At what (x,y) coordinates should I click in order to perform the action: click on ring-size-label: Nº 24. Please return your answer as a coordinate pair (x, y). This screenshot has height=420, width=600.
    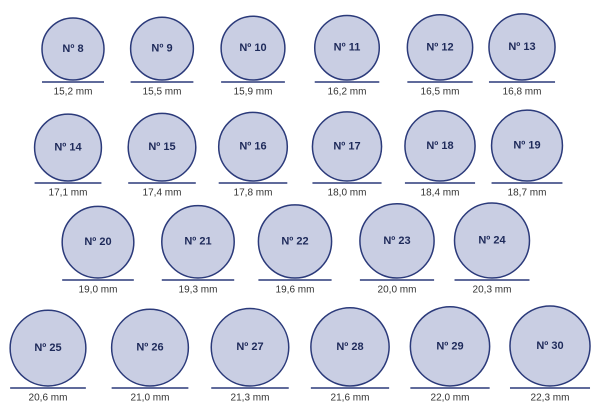
    Looking at the image, I should click on (492, 240).